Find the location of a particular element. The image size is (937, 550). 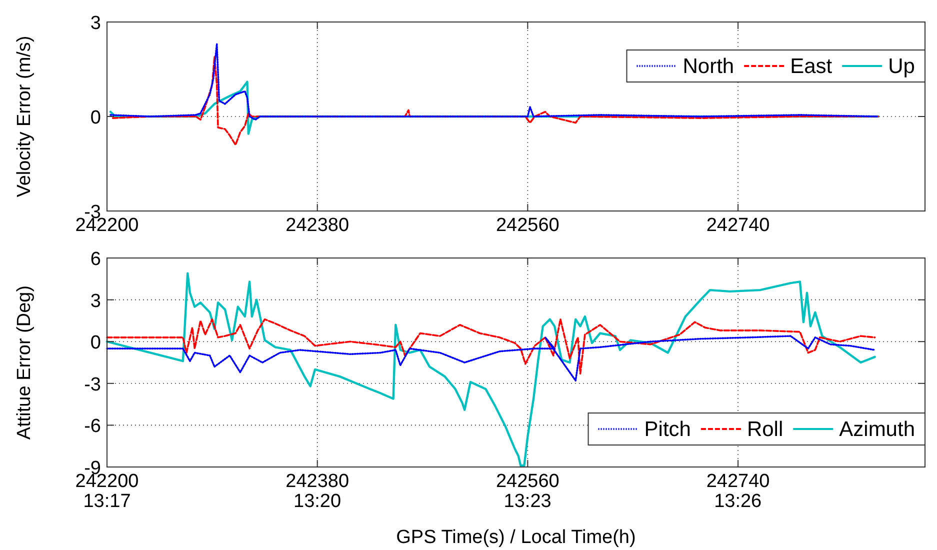

legend-label: Pitch is located at coordinates (667, 429).